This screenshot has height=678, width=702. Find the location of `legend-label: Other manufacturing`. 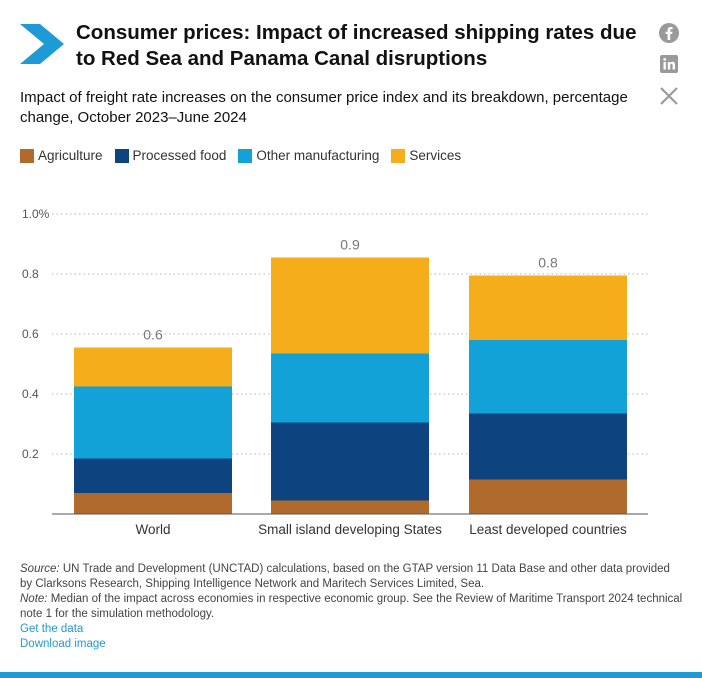

legend-label: Other manufacturing is located at coordinates (318, 155).